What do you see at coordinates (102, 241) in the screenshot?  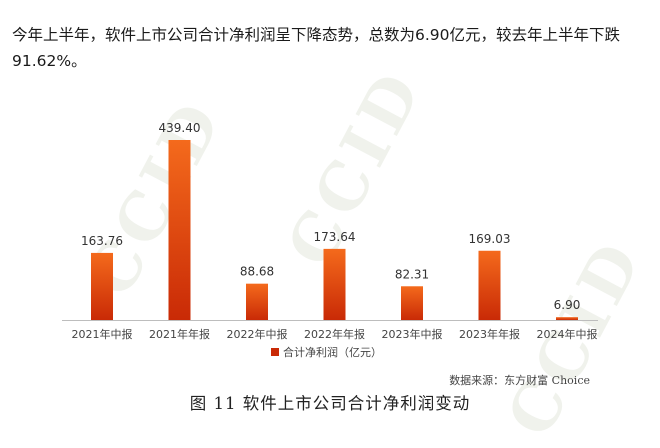 I see `data-label: 163.76` at bounding box center [102, 241].